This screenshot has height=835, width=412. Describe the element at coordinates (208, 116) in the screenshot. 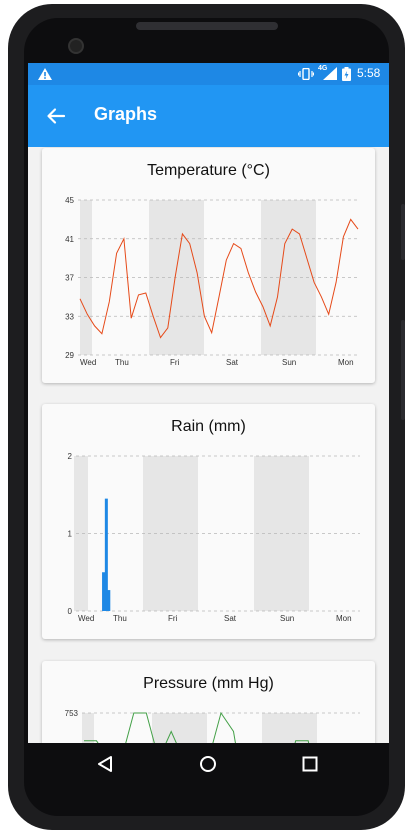

I see `app-bar: Graphs` at that location.